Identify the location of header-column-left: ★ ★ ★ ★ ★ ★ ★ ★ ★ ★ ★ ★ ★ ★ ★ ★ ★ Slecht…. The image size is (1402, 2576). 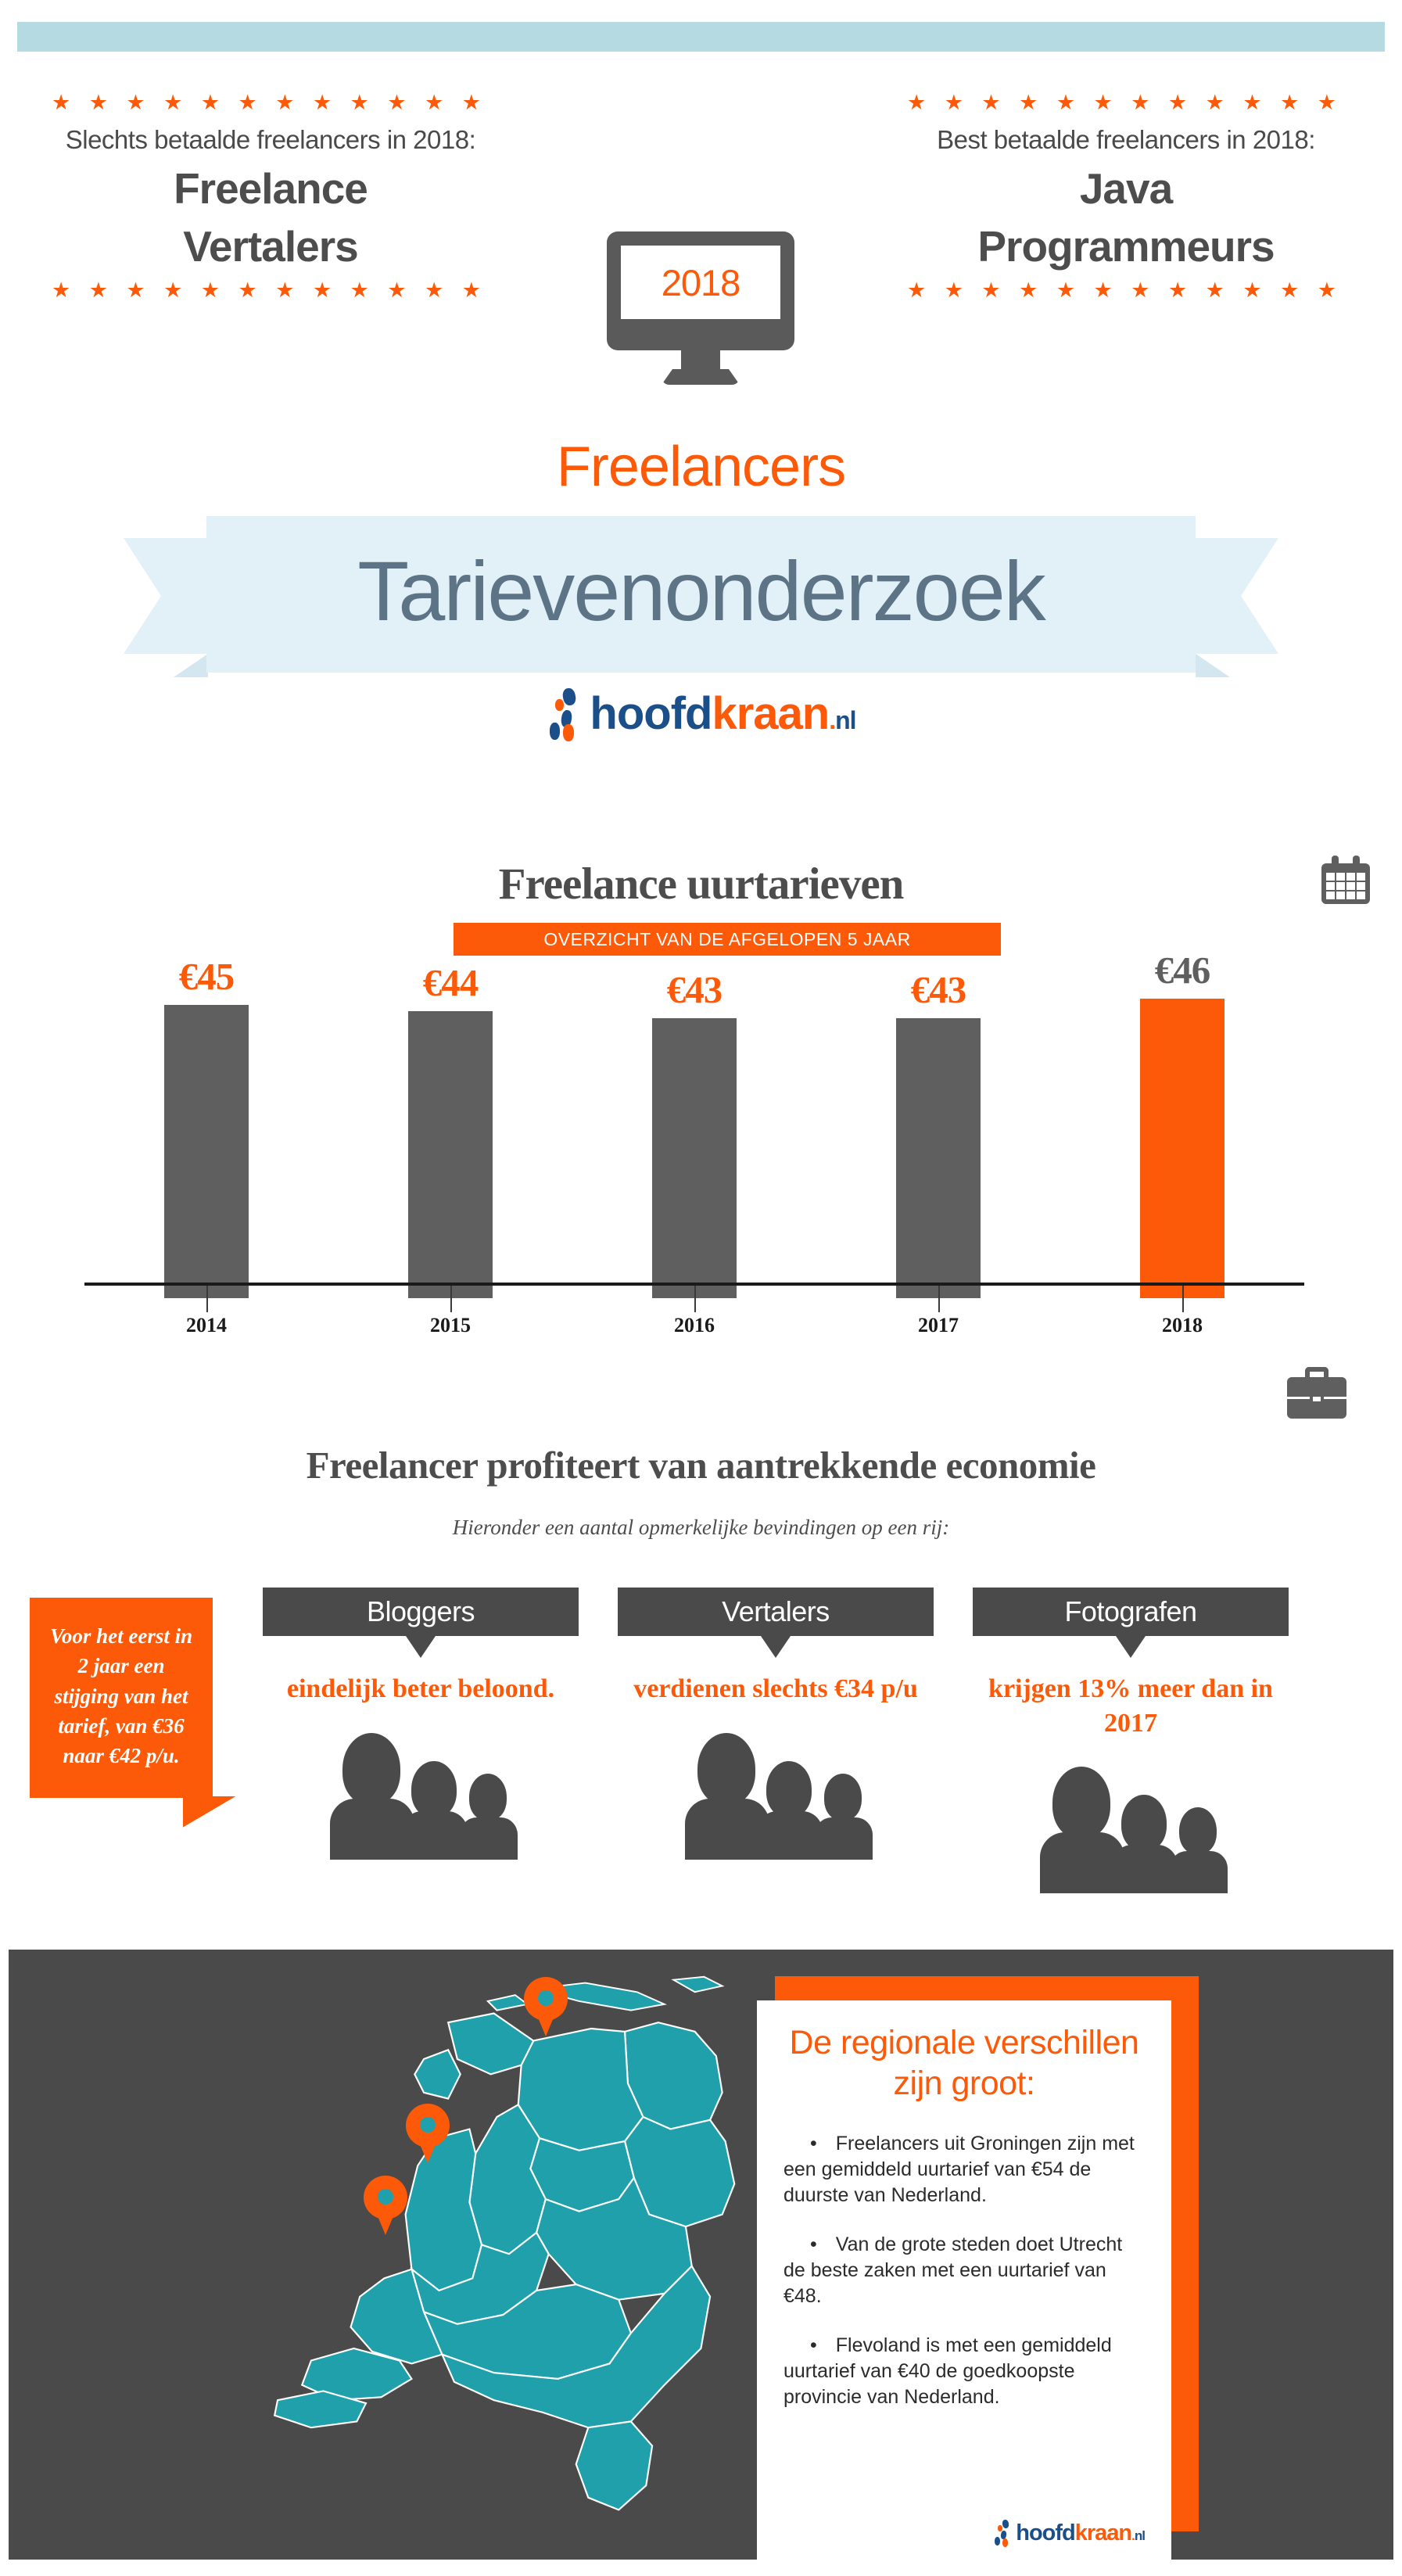
(271, 197).